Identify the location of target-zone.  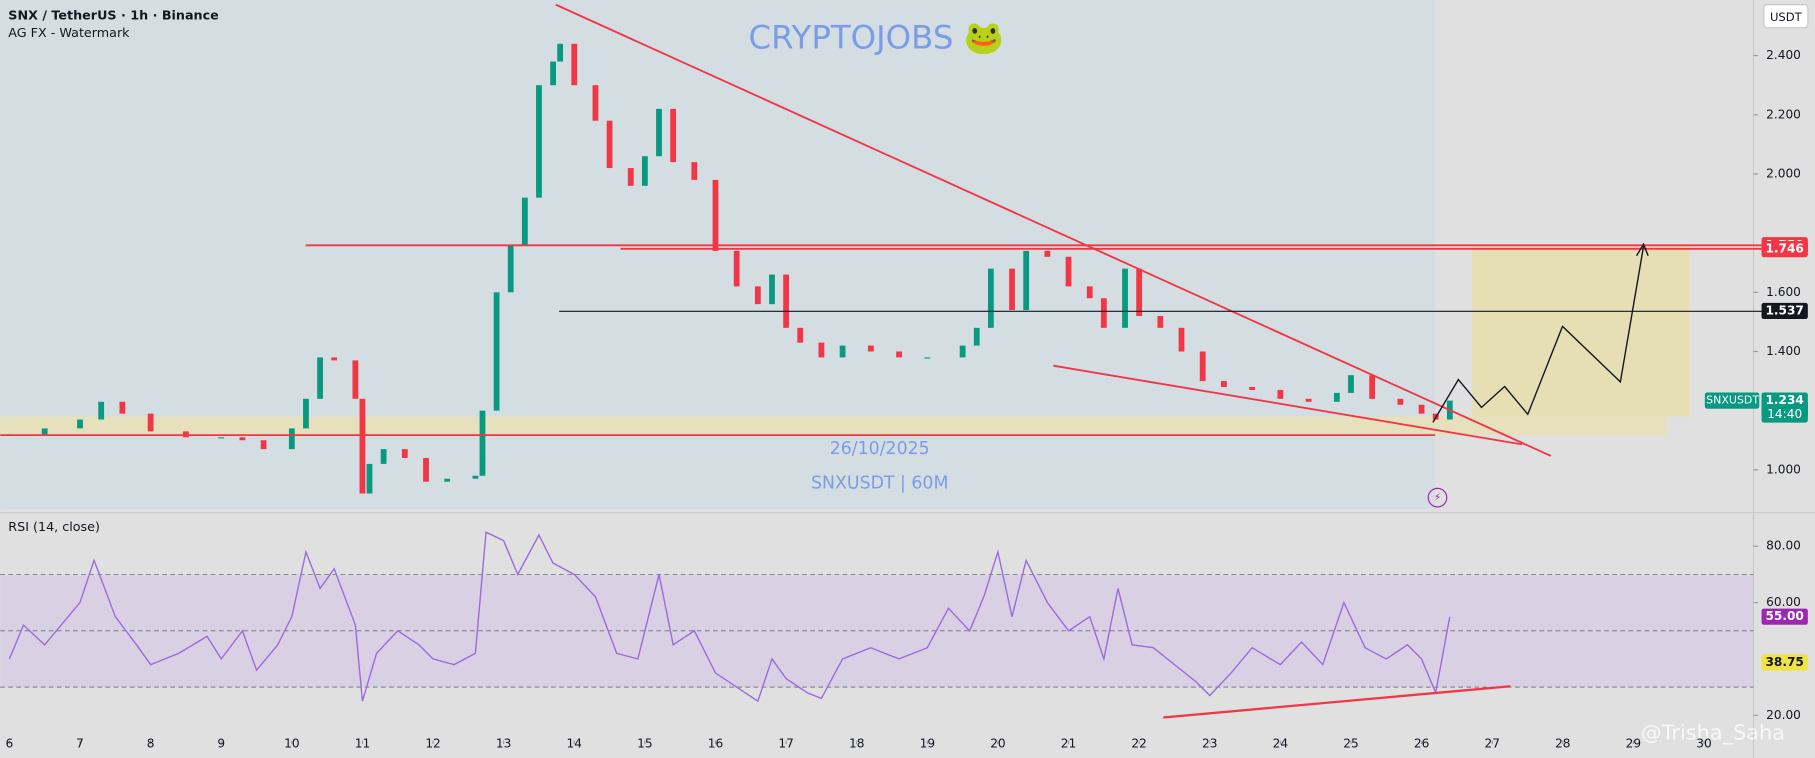
(1581, 331).